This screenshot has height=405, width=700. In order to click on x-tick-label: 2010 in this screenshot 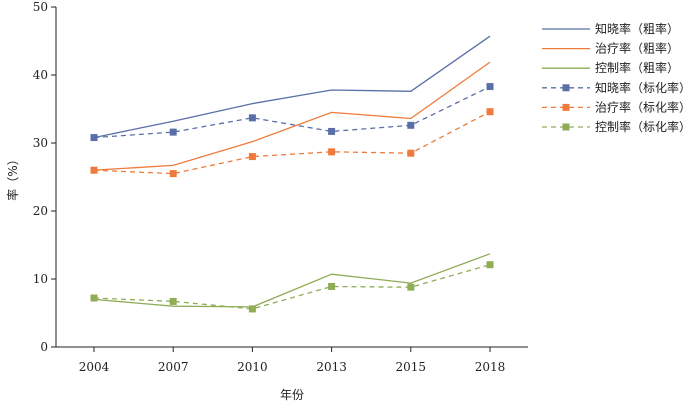, I will do `click(252, 367)`.